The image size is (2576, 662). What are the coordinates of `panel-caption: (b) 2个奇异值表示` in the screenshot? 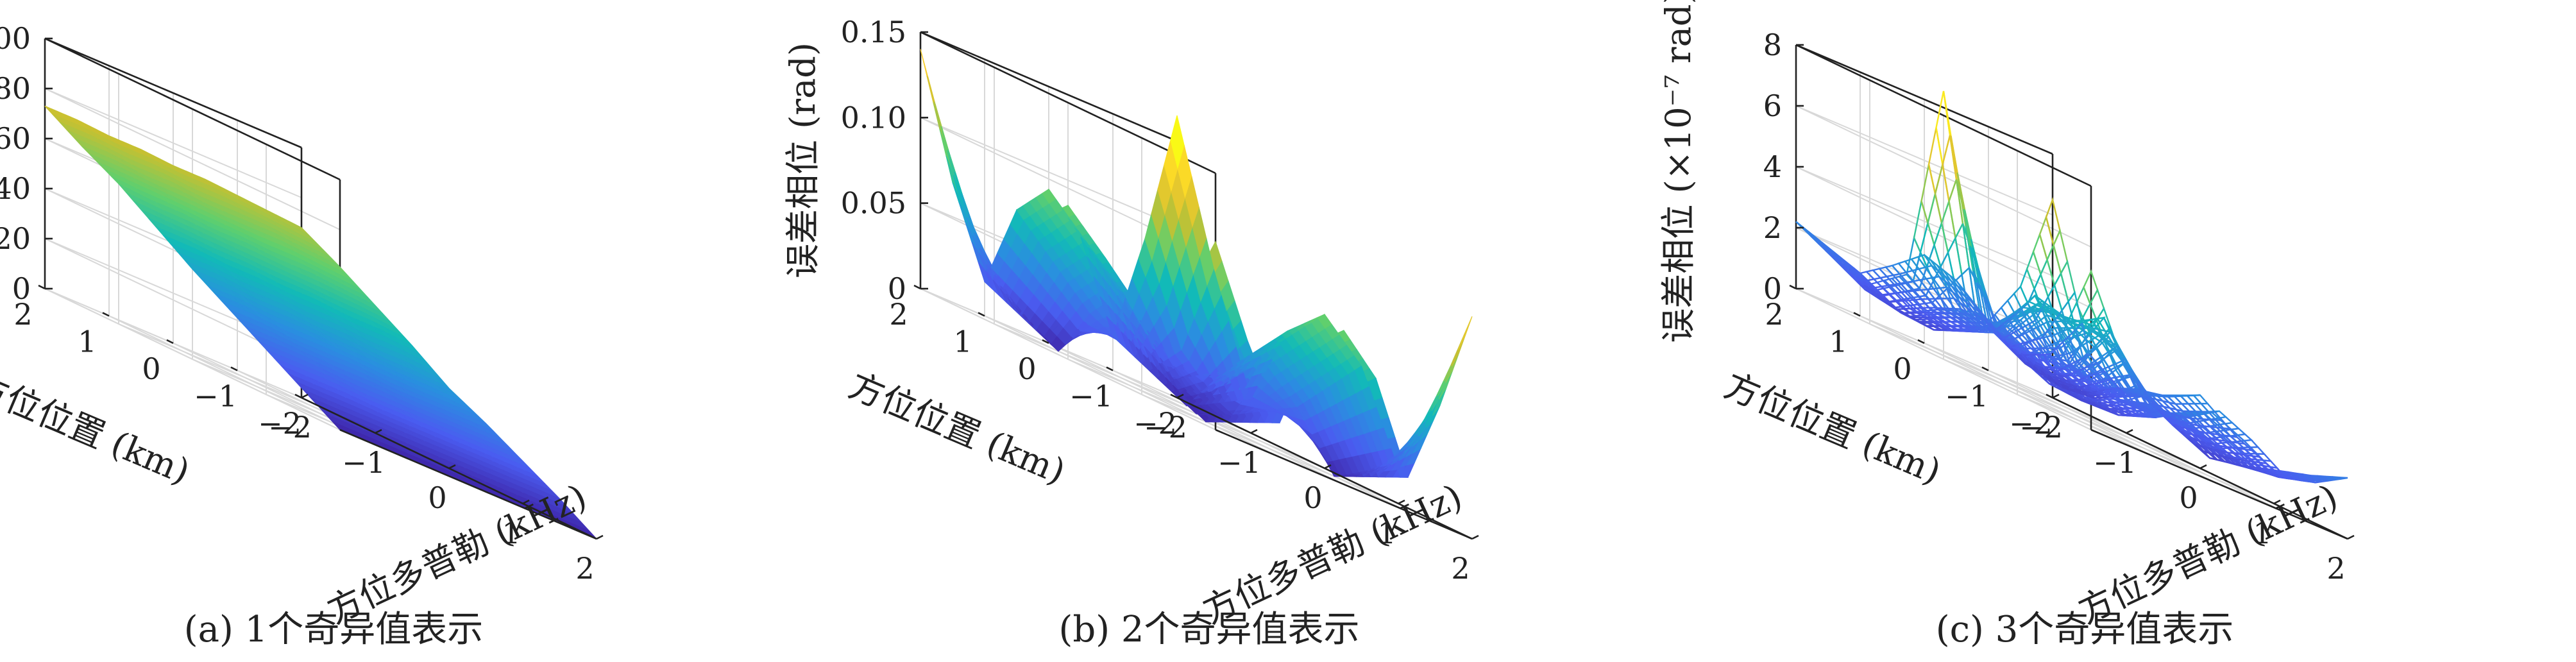 It's located at (1209, 629).